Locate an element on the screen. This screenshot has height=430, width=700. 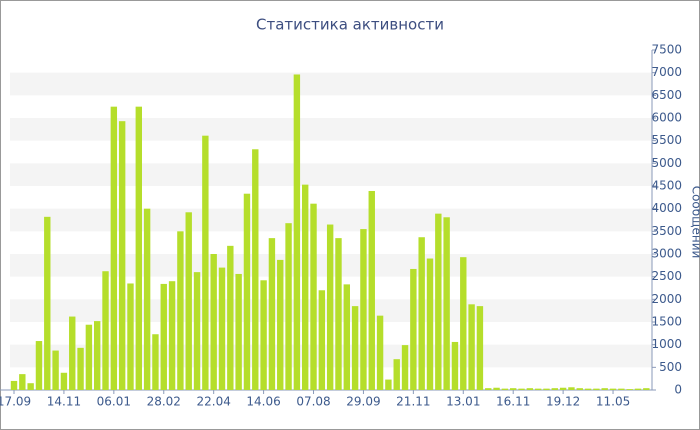
y-tick-label: 4500 is located at coordinates (666, 186).